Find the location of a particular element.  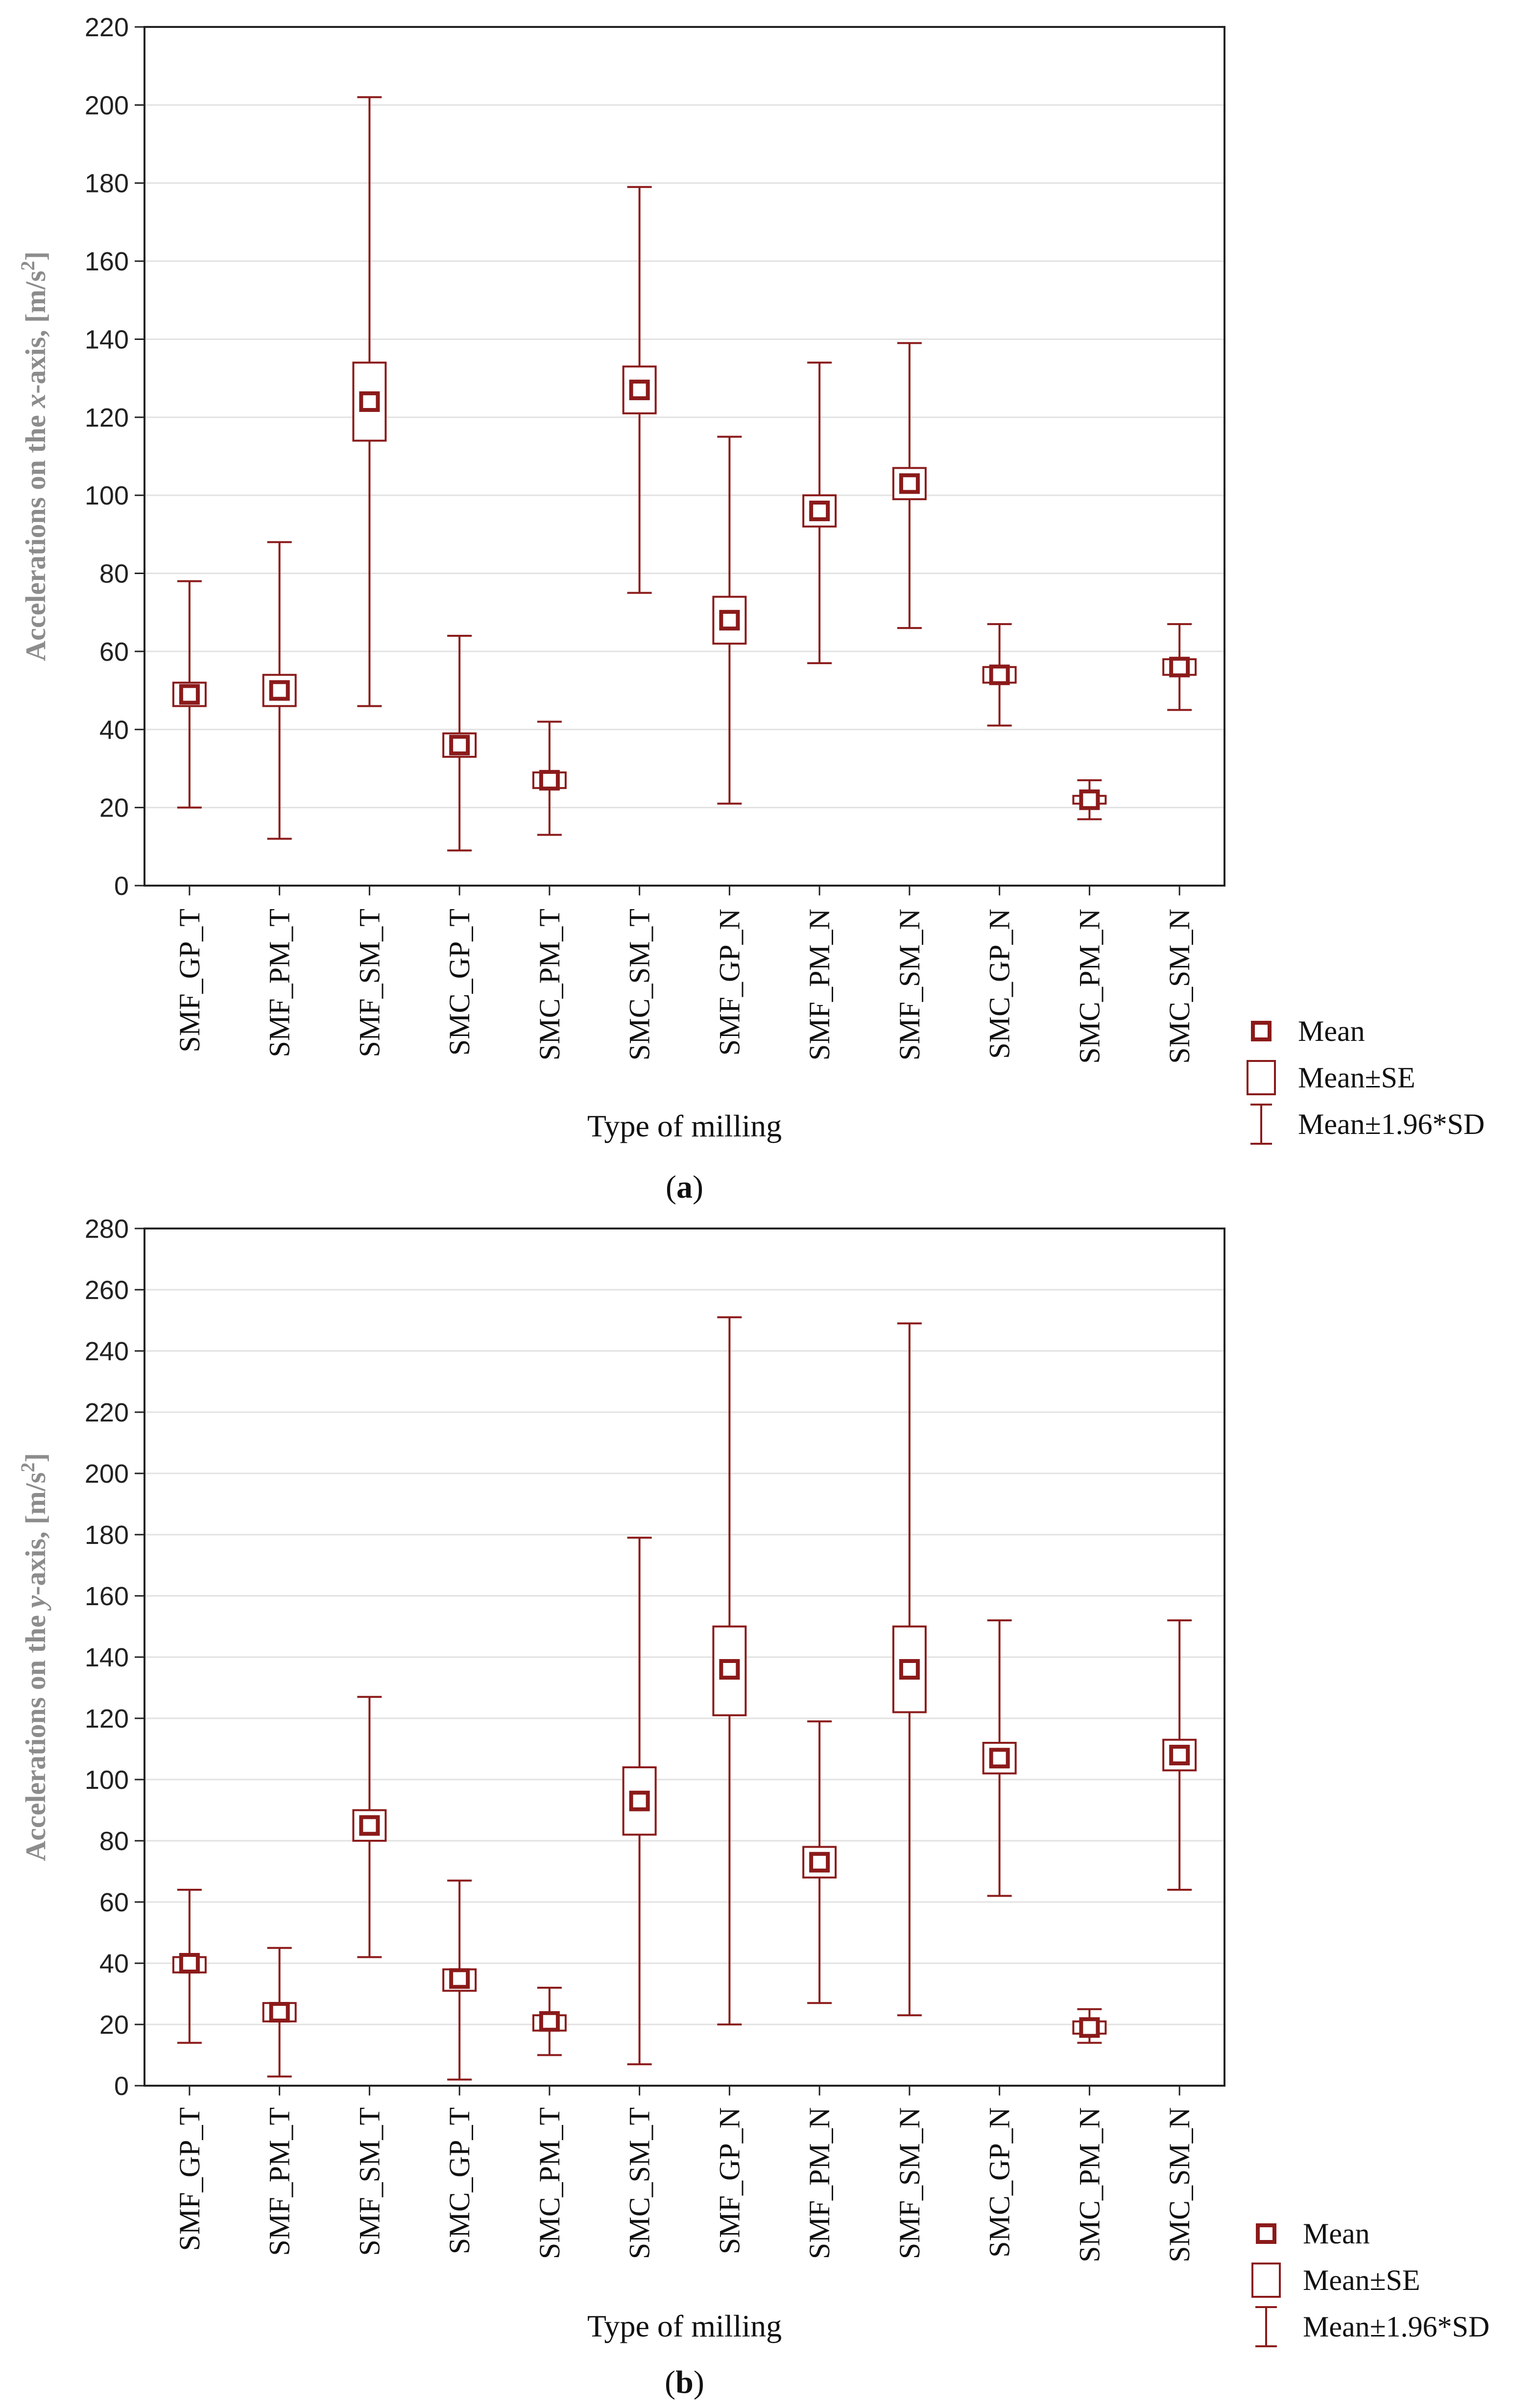

panel-label-part: b is located at coordinates (684, 2382).